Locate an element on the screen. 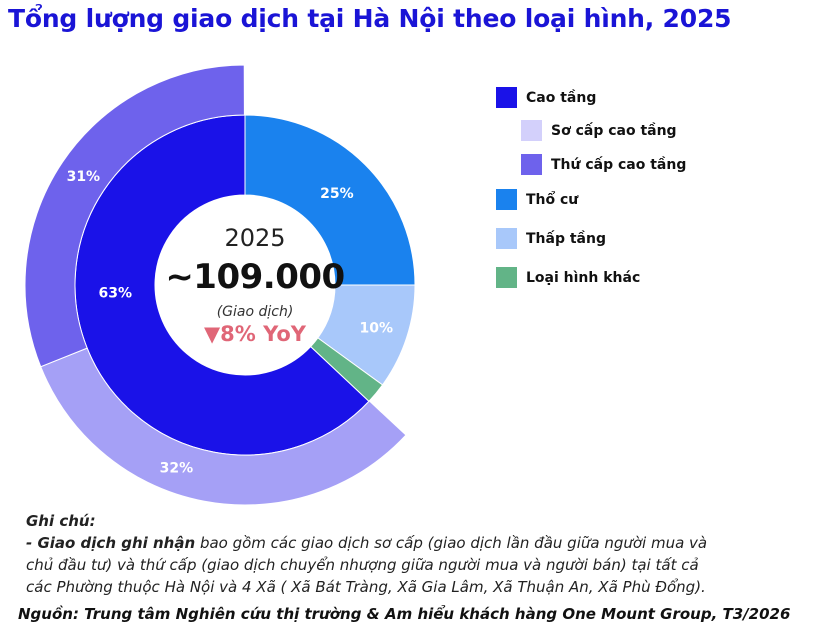 This screenshot has width=832, height=634. center-total: ~109.000 is located at coordinates (255, 277).